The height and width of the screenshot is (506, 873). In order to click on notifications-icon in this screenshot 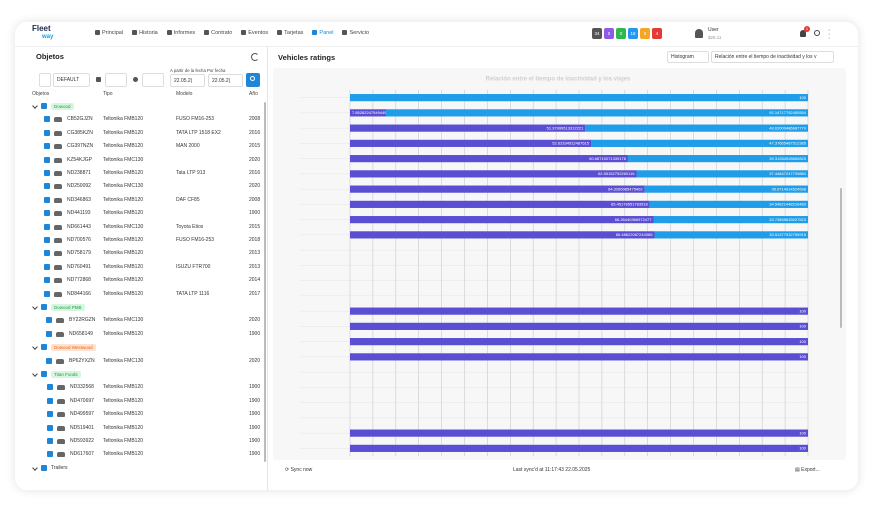, I will do `click(803, 33)`.